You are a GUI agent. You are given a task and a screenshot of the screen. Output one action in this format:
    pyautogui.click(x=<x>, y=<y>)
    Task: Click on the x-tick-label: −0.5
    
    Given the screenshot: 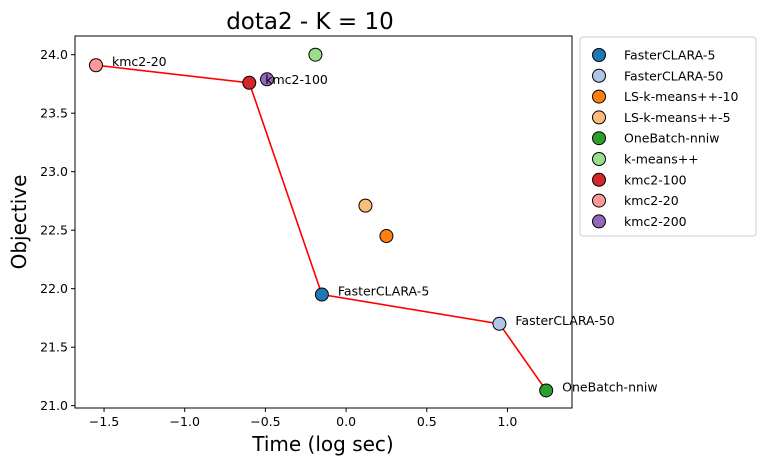 What is the action you would take?
    pyautogui.click(x=265, y=421)
    